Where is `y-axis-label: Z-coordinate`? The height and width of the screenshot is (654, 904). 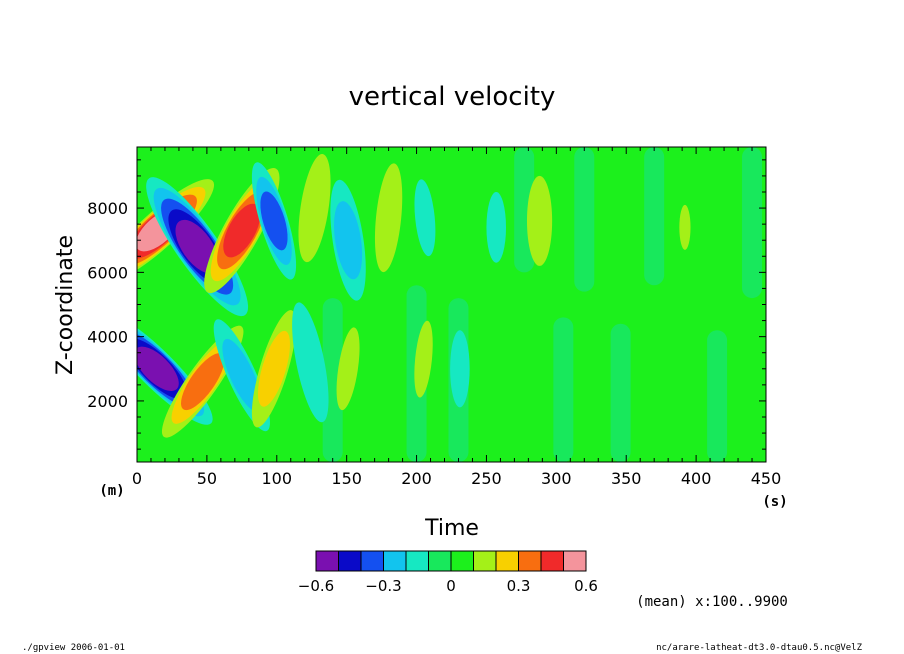
y-axis-label: Z-coordinate is located at coordinates (65, 305).